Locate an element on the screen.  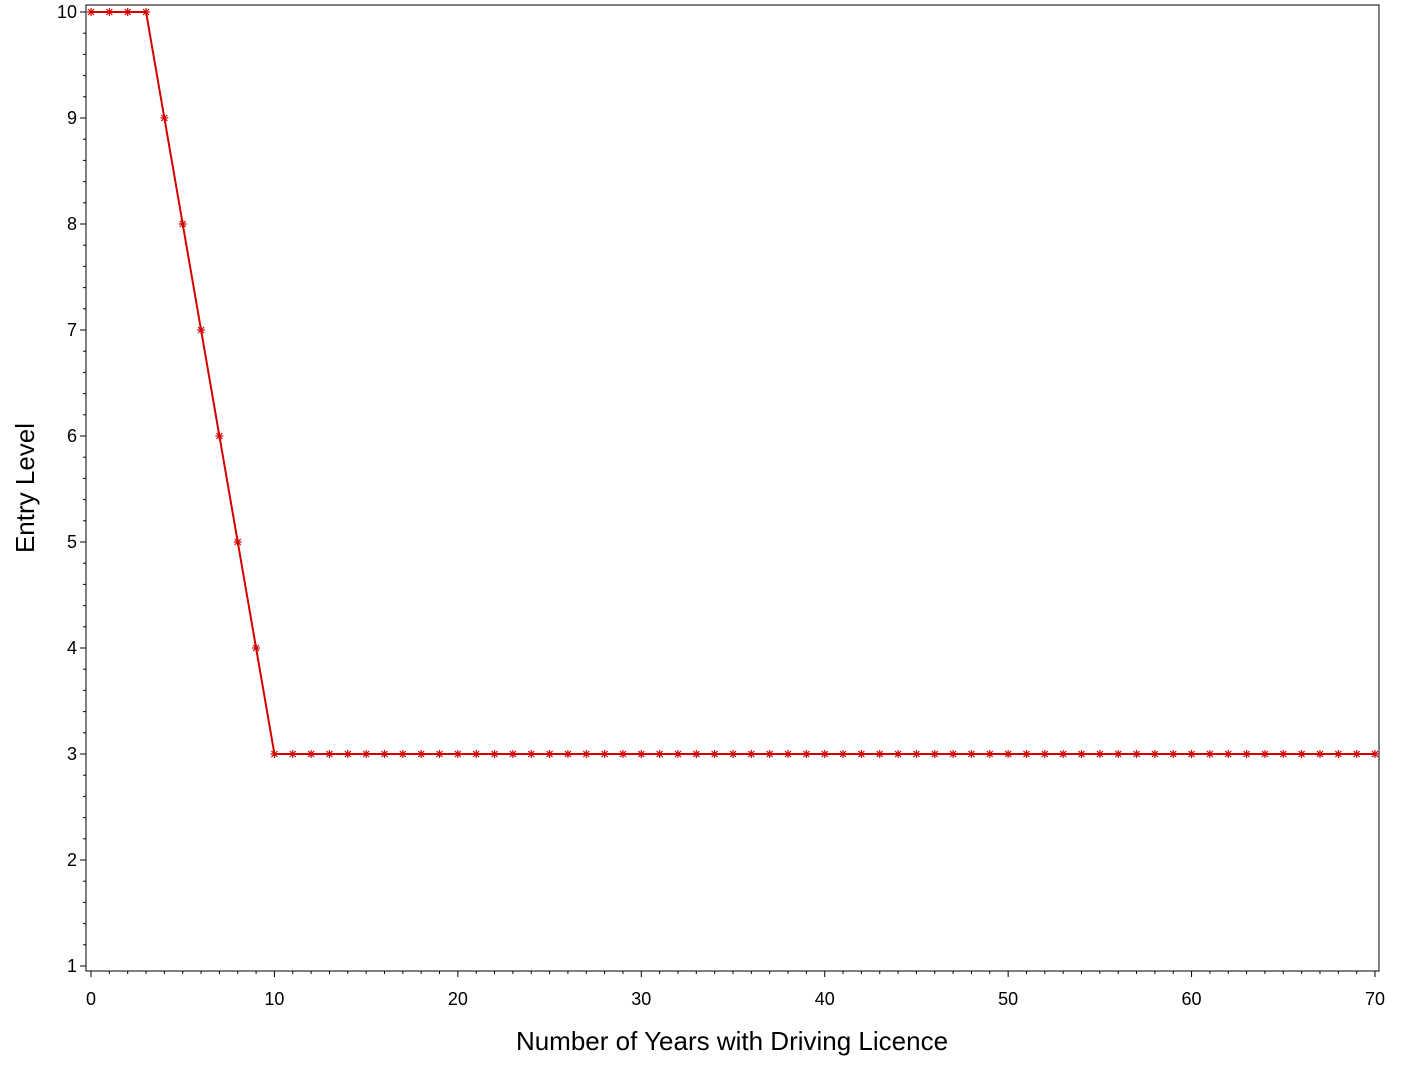
x-tick-label: 60 is located at coordinates (1192, 999).